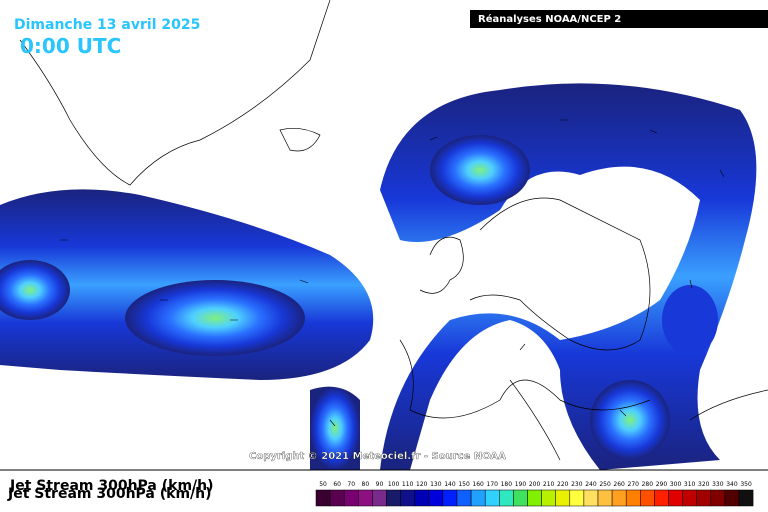 The height and width of the screenshot is (512, 768). Describe the element at coordinates (323, 484) in the screenshot. I see `colorbar-label: 50` at that location.